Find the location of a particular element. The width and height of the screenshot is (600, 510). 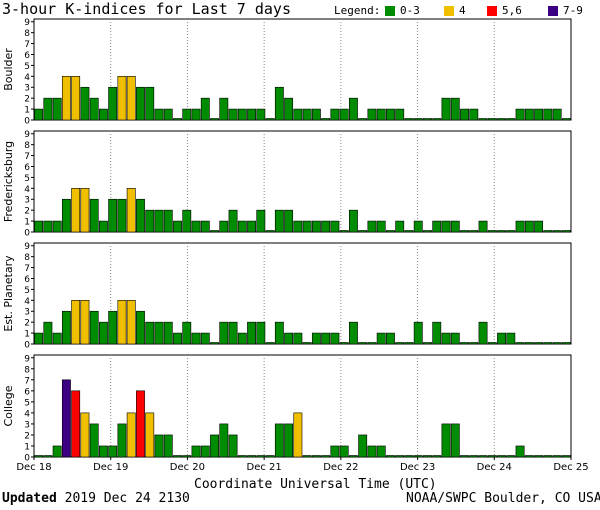

y-tick-label: 0 is located at coordinates (27, 459).